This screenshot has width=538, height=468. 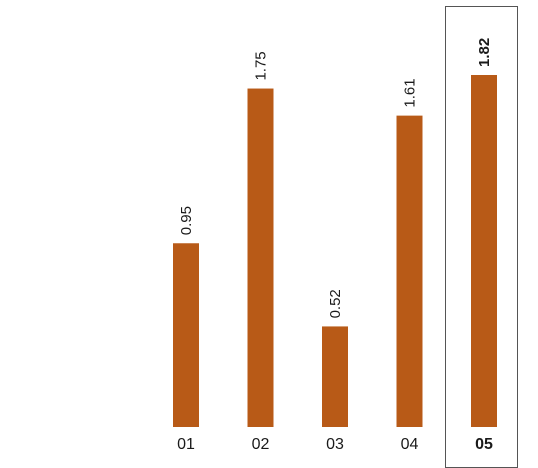 I want to click on value-label-02: 1.75, so click(x=261, y=65).